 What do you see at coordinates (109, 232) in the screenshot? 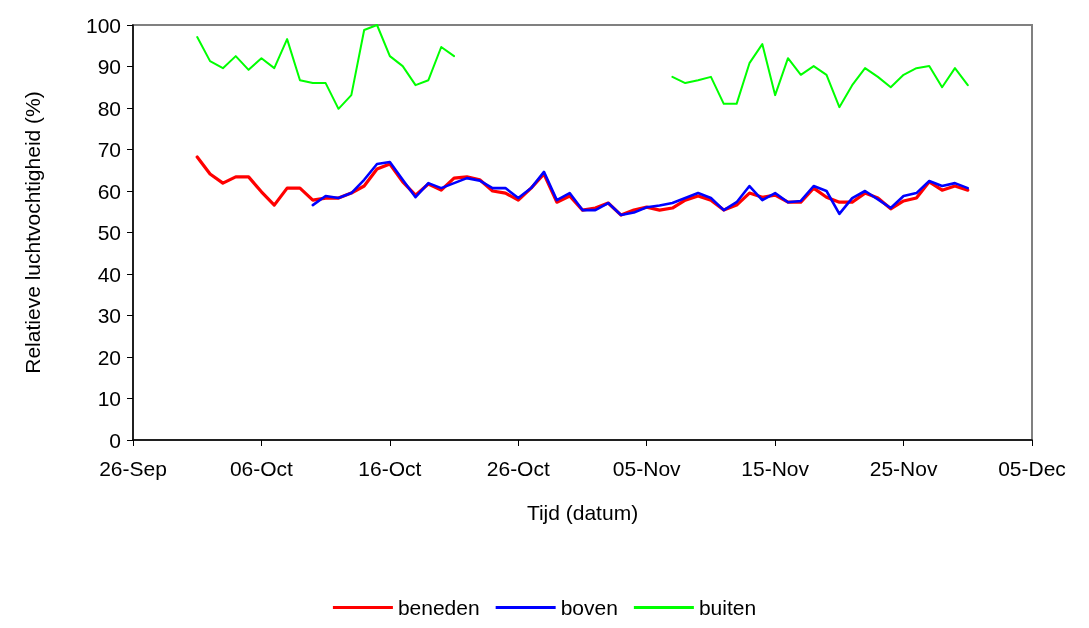
I see `y-tick-label: 50` at bounding box center [109, 232].